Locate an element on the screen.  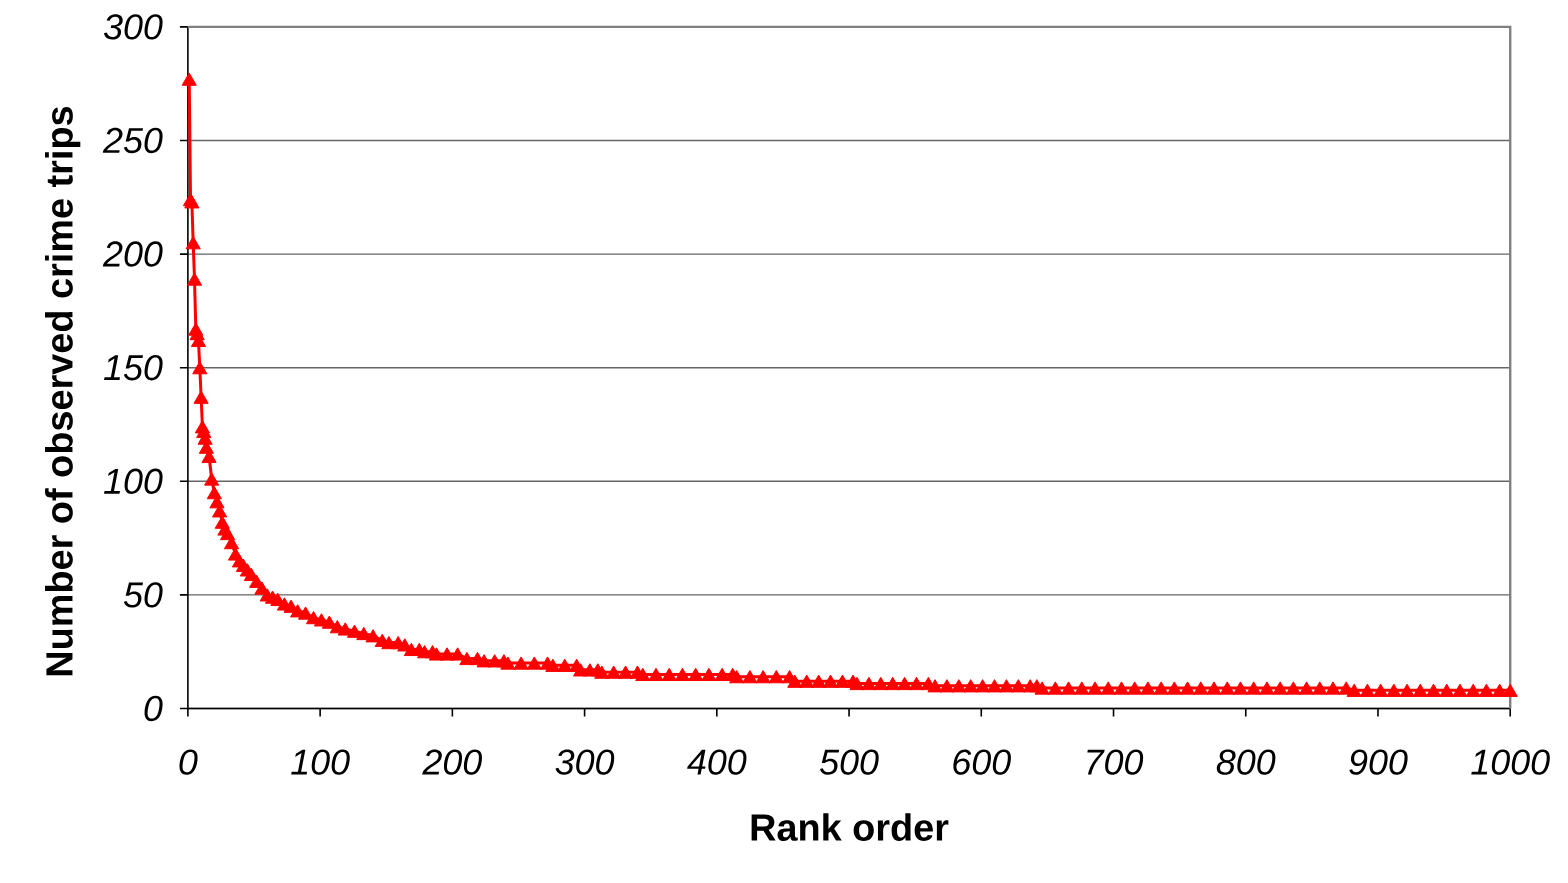
x-tick-label: 0 is located at coordinates (188, 762).